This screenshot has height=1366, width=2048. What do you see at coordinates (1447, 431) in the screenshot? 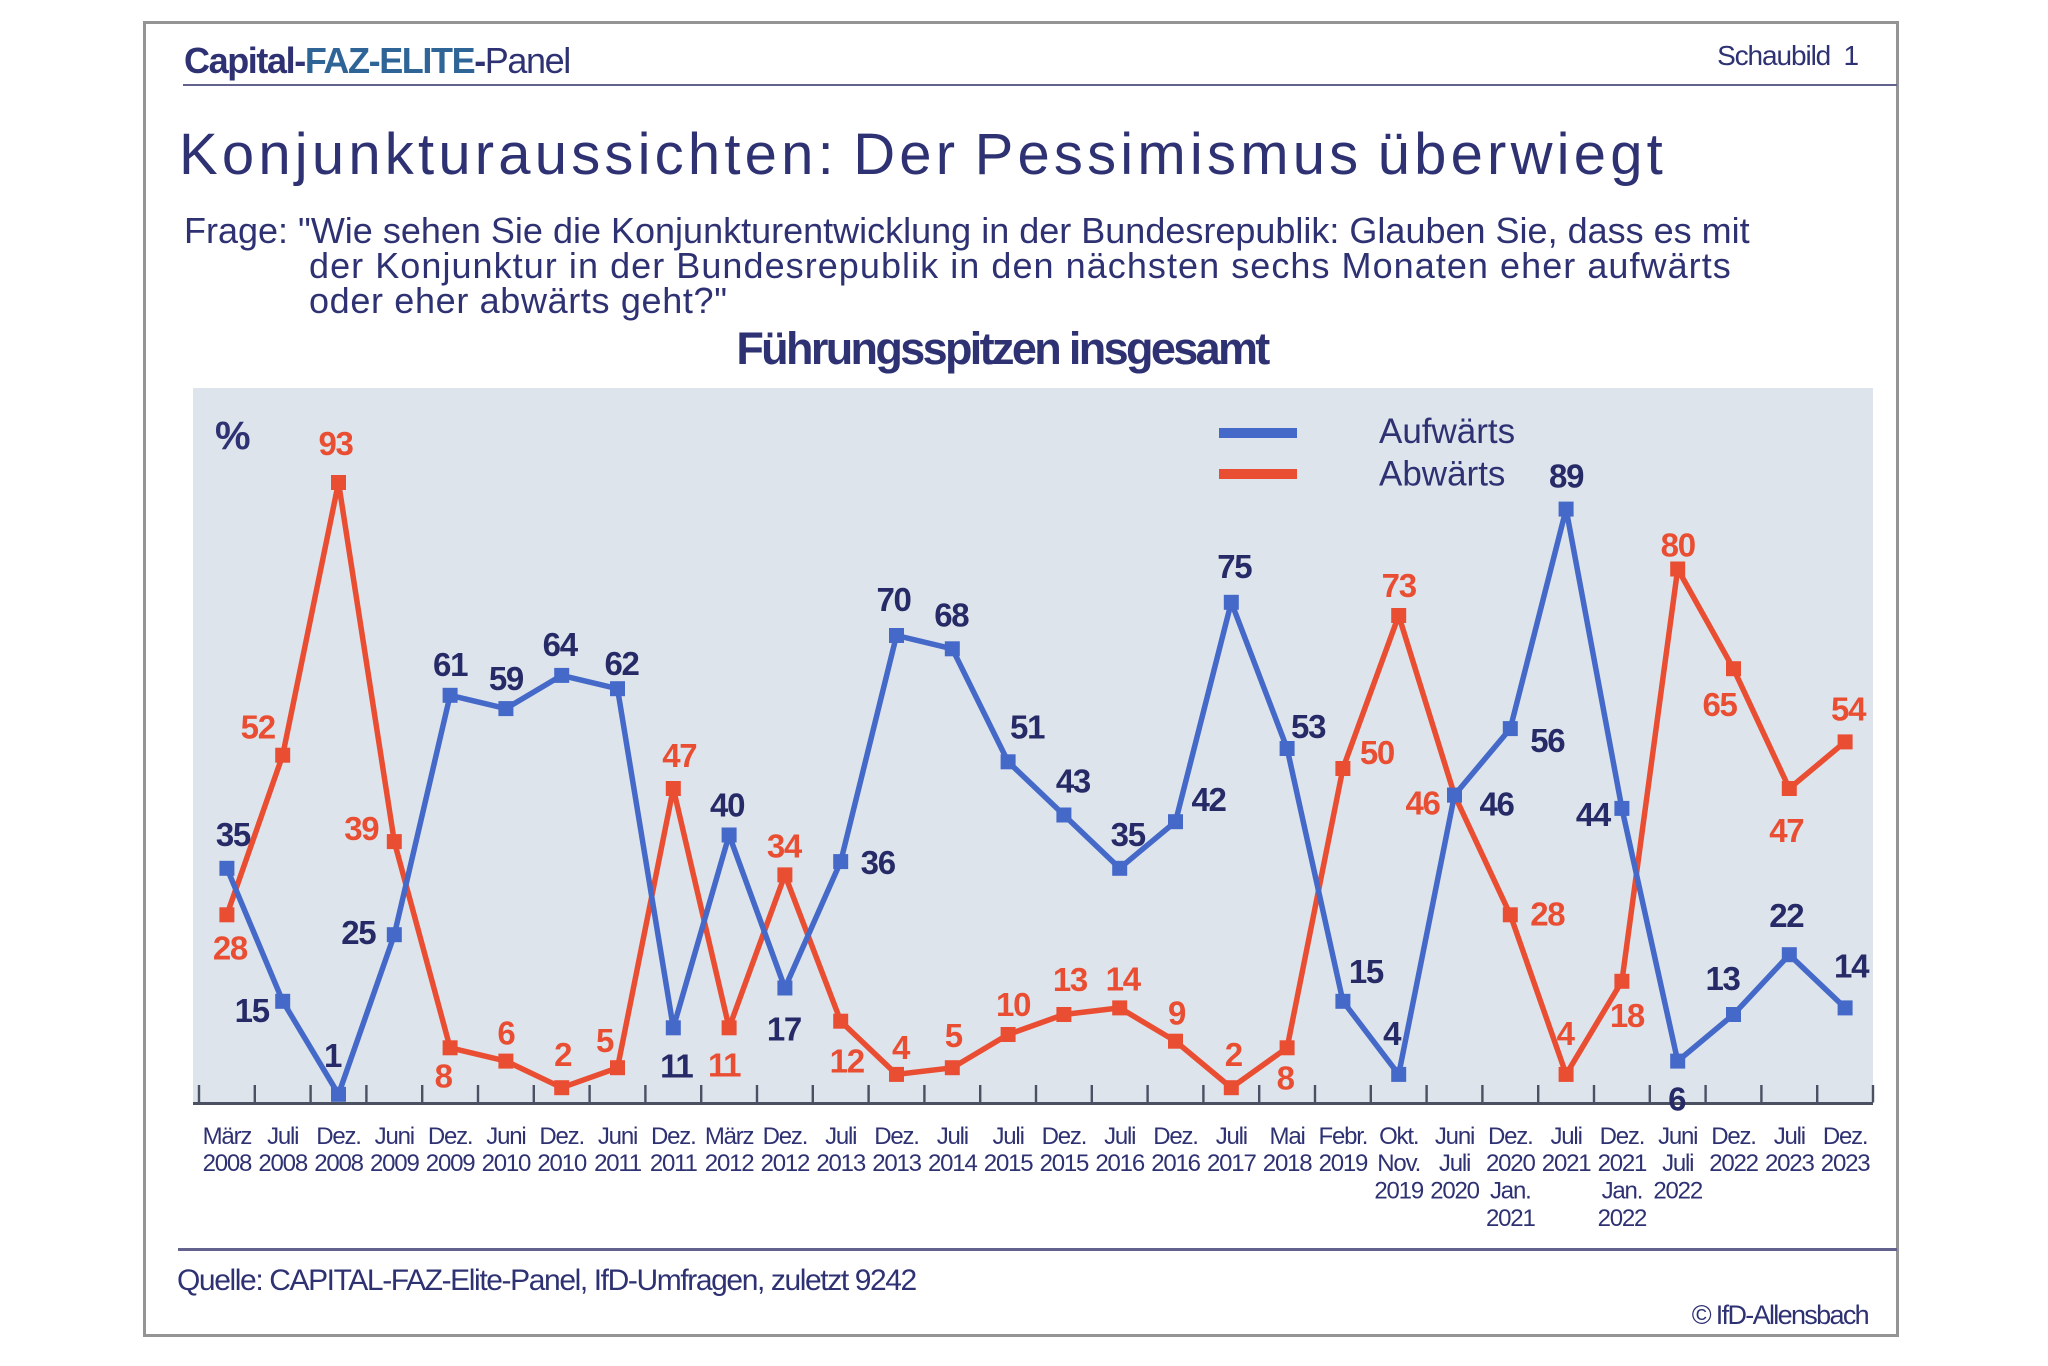
I see `svg-text: Aufwärts` at bounding box center [1447, 431].